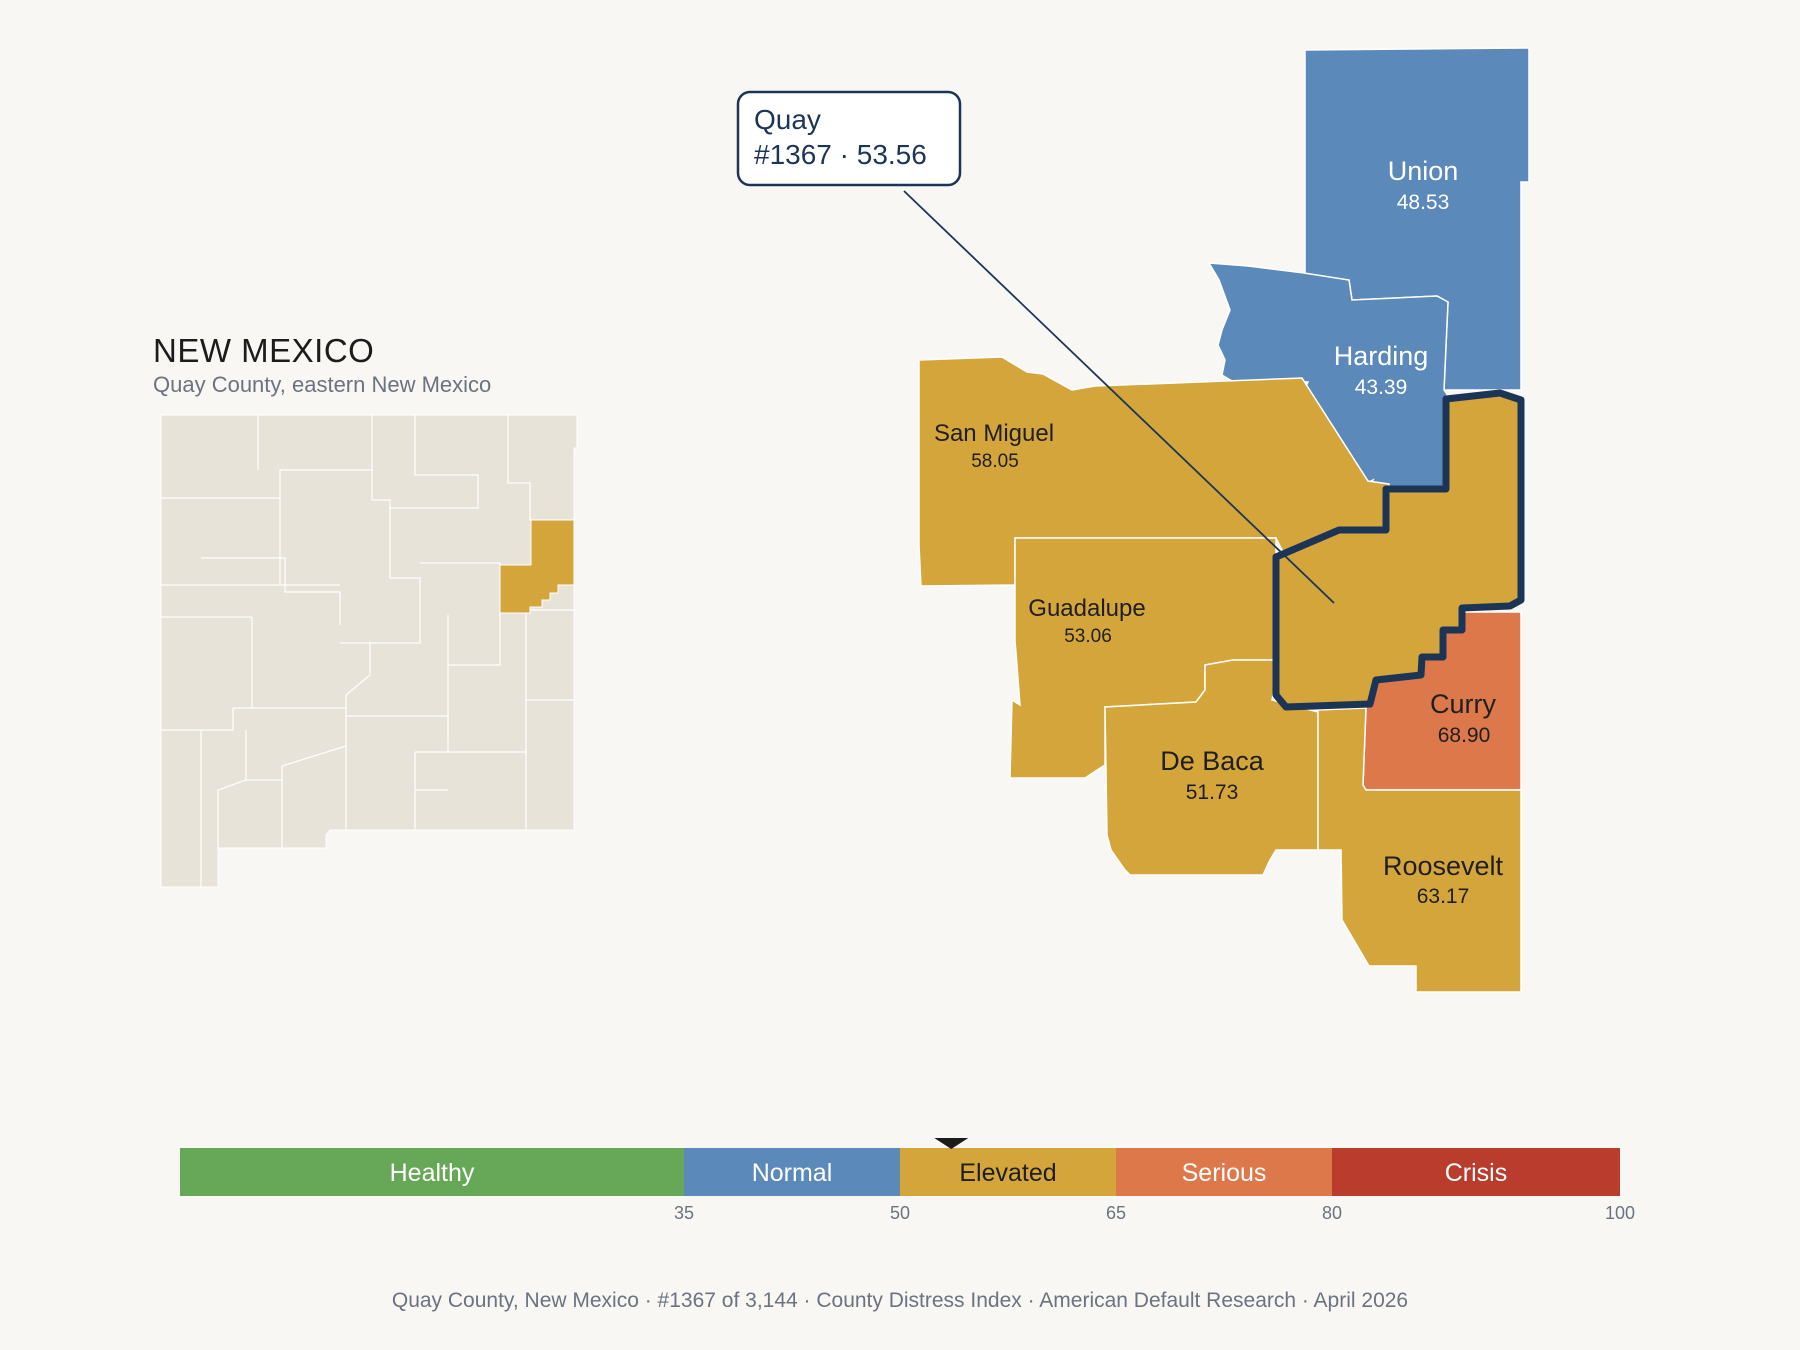 The width and height of the screenshot is (1800, 1350). Describe the element at coordinates (1419, 850) in the screenshot. I see `county-roosevelt` at that location.